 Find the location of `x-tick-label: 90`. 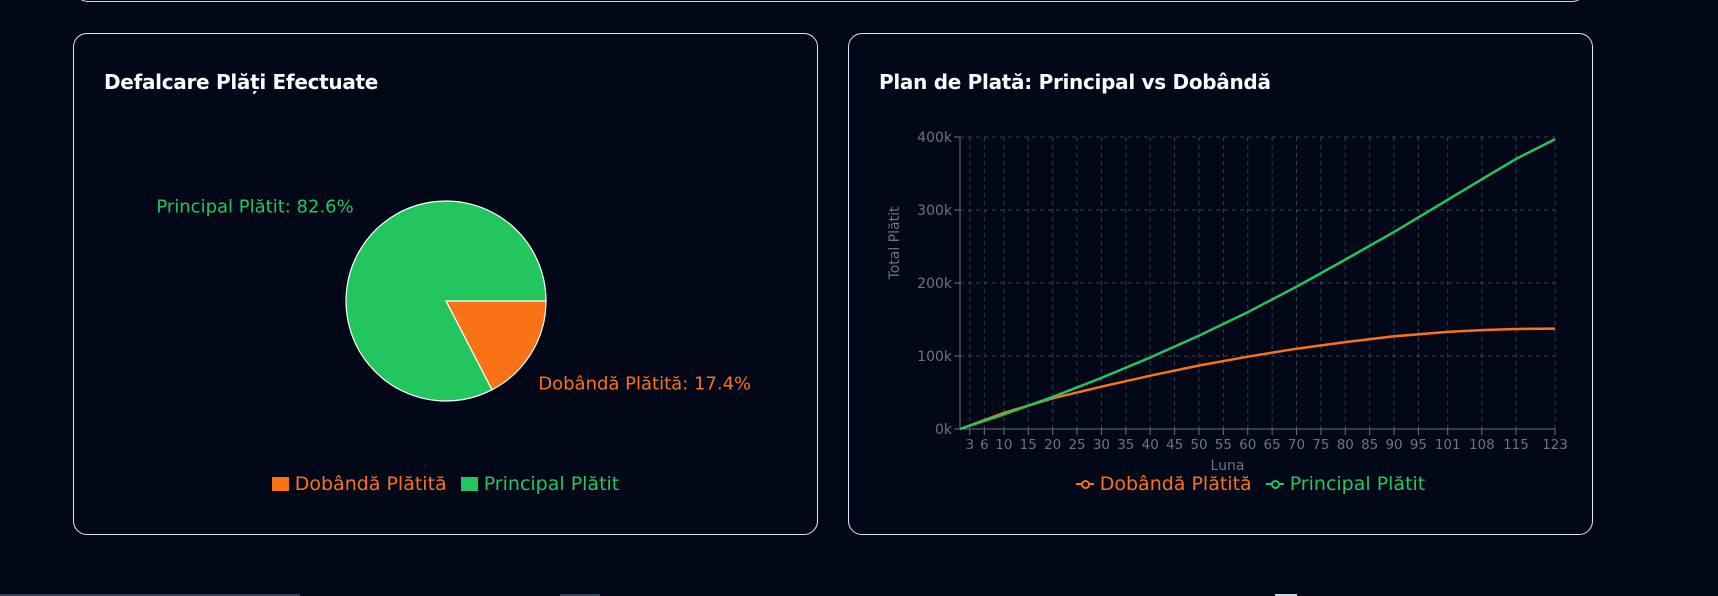

x-tick-label: 90 is located at coordinates (1393, 445).